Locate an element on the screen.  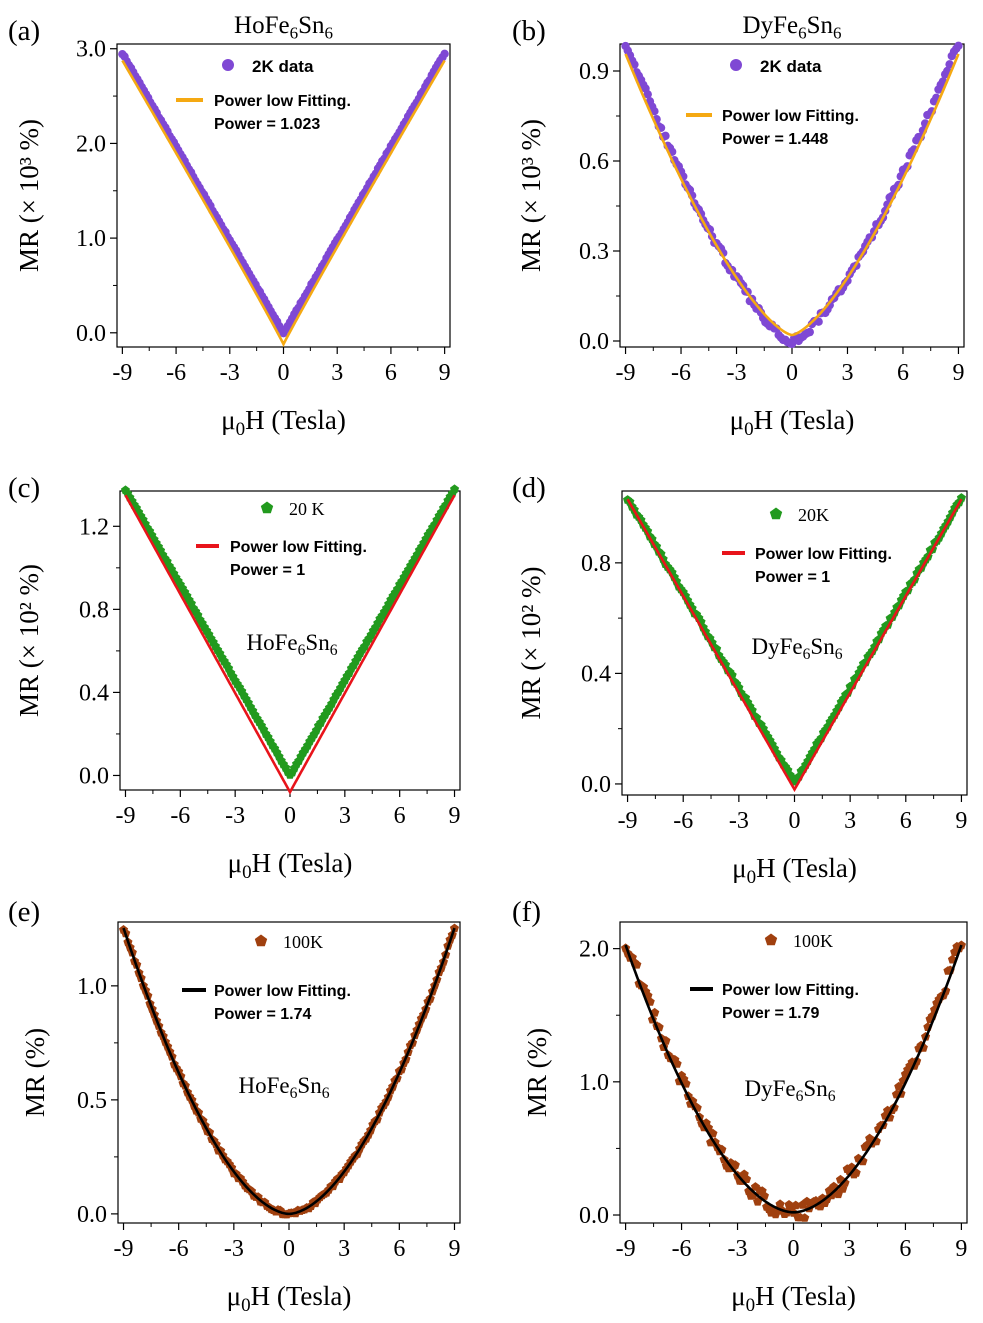
panel-label: (d) is located at coordinates (529, 488).